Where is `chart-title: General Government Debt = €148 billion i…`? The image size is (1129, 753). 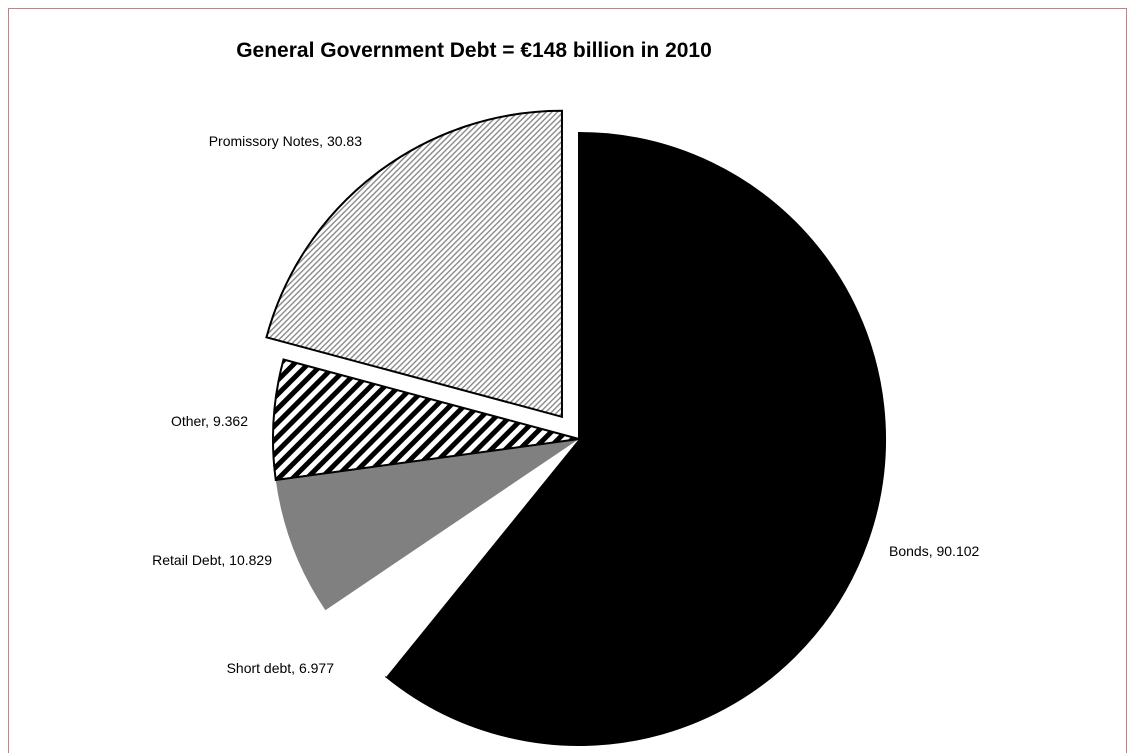 chart-title: General Government Debt = €148 billion i… is located at coordinates (474, 50).